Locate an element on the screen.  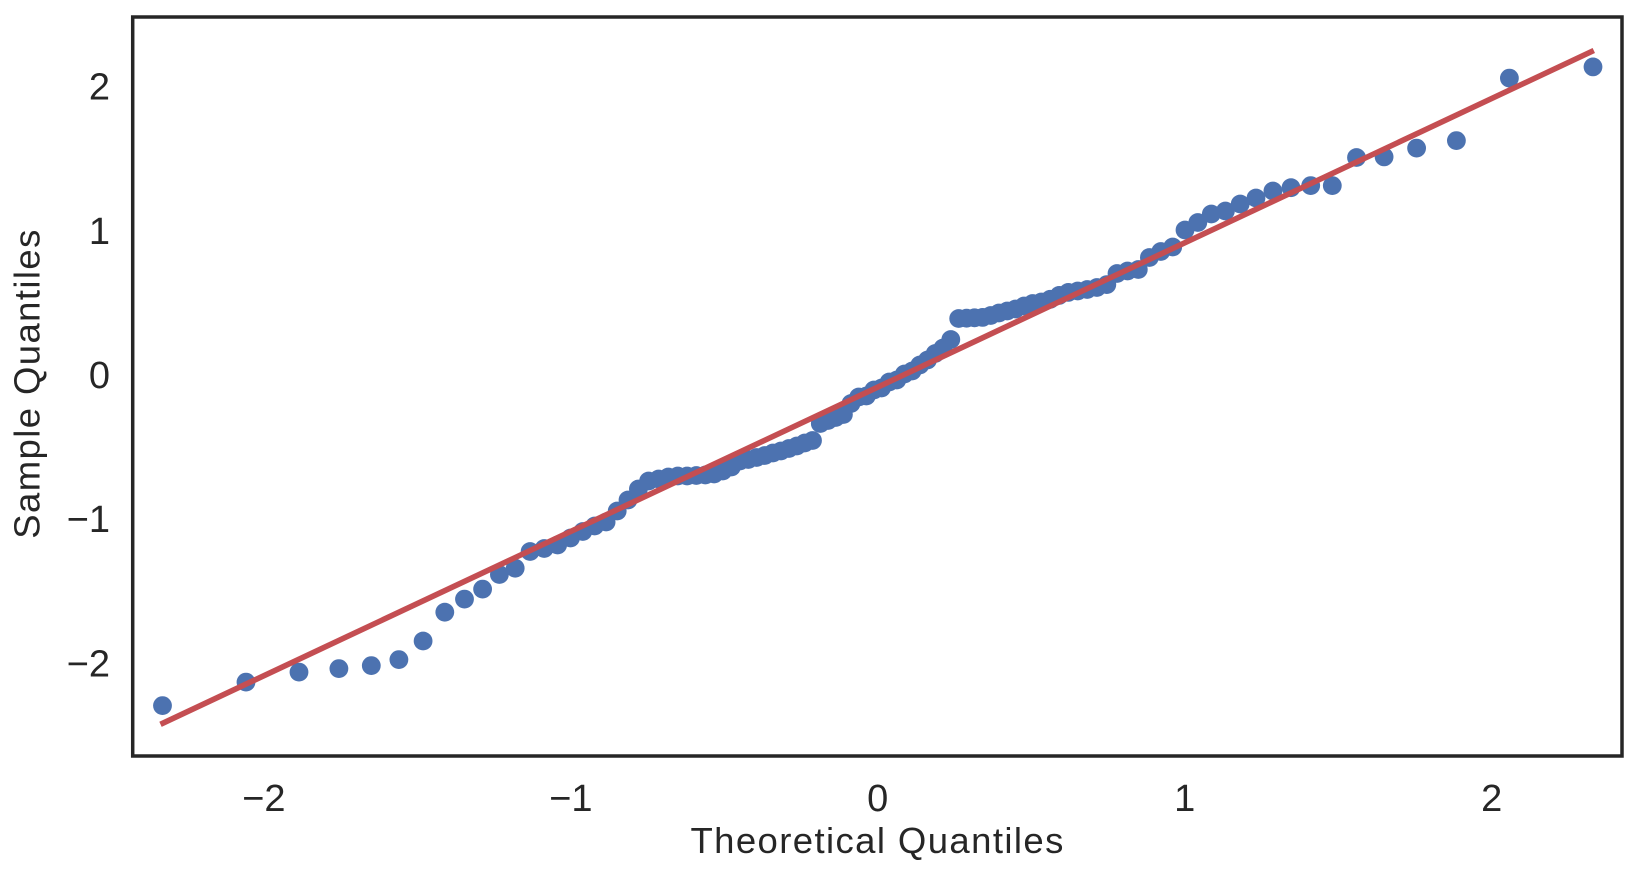
svg-text: Sample Quantiles is located at coordinates (27, 383).